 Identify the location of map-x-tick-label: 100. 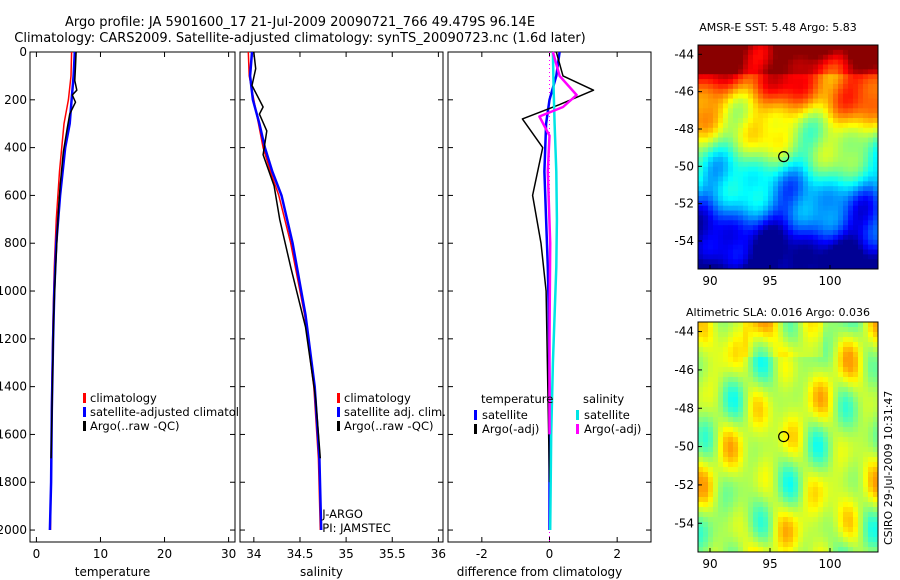
(830, 564).